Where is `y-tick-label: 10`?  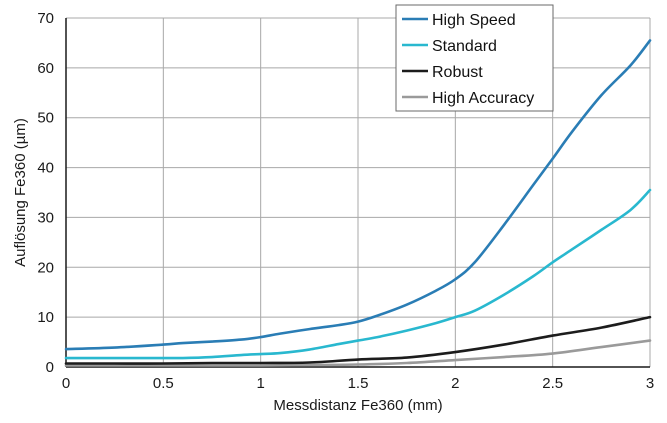 y-tick-label: 10 is located at coordinates (45, 317).